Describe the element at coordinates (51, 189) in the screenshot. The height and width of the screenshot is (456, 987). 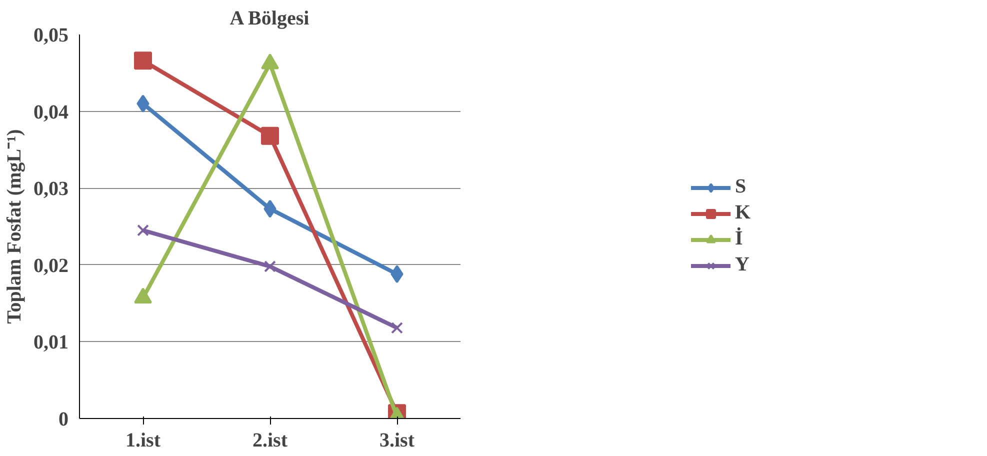
I see `y-tick-label: 0,03` at that location.